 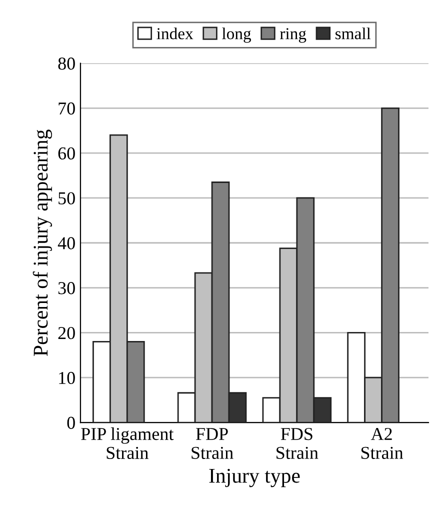 What do you see at coordinates (66, 198) in the screenshot?
I see `y-tick-label: 50` at bounding box center [66, 198].